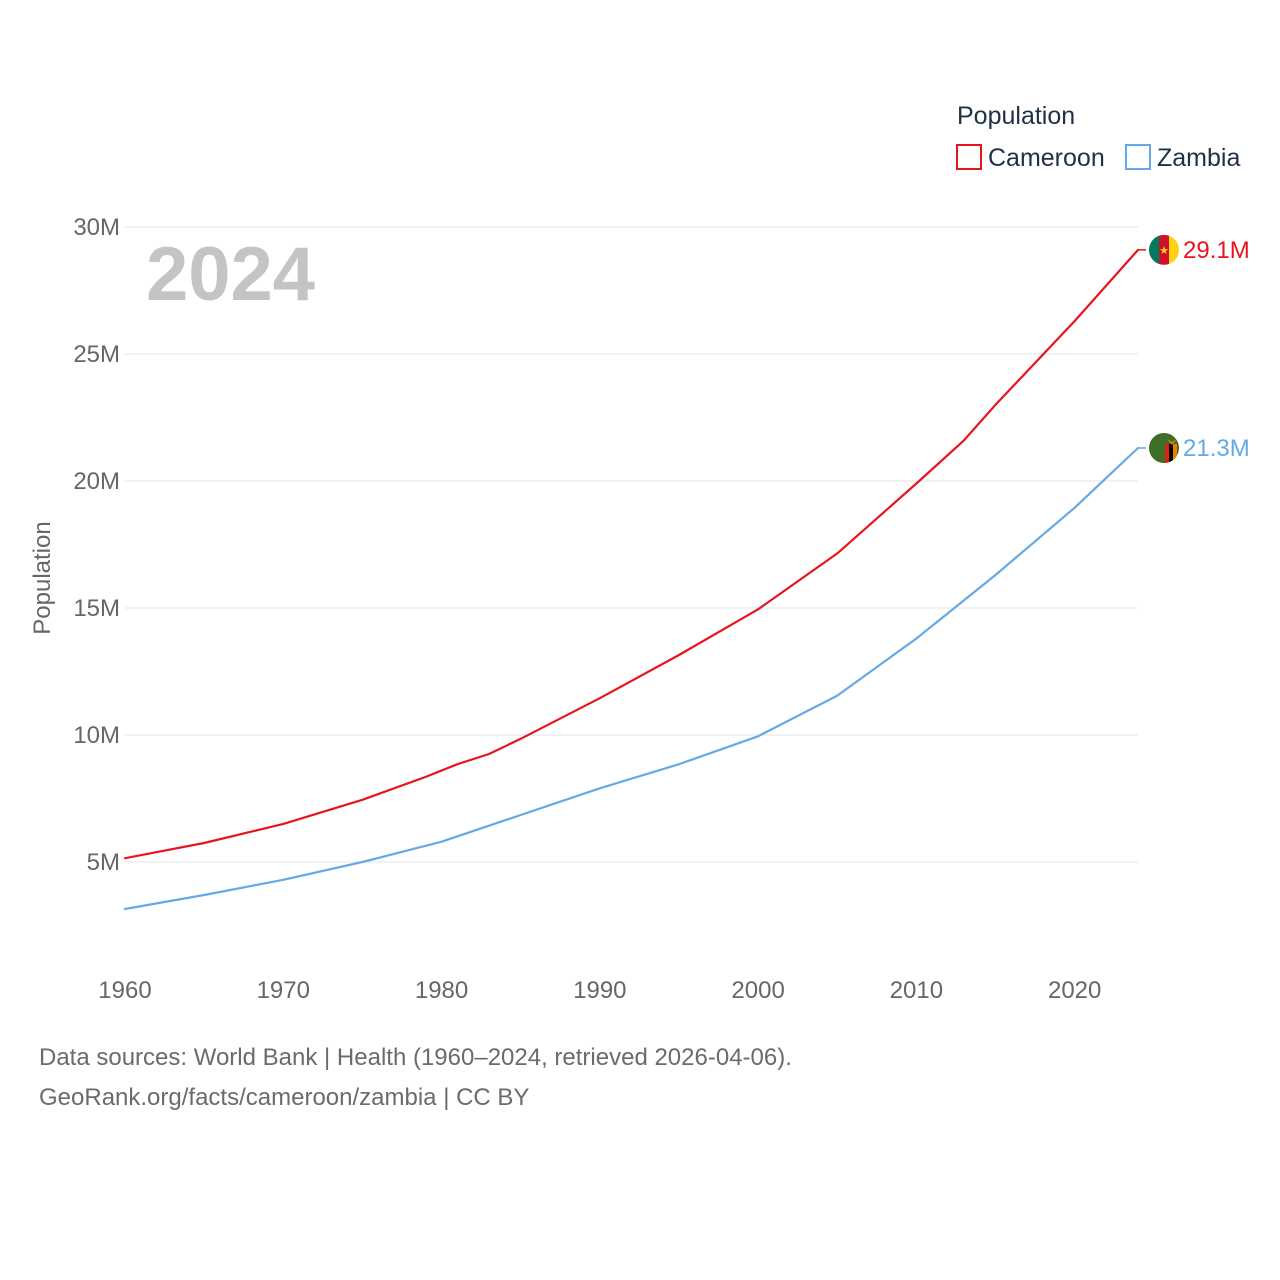 The height and width of the screenshot is (1280, 1280). I want to click on x-tick-label: 1970, so click(283, 990).